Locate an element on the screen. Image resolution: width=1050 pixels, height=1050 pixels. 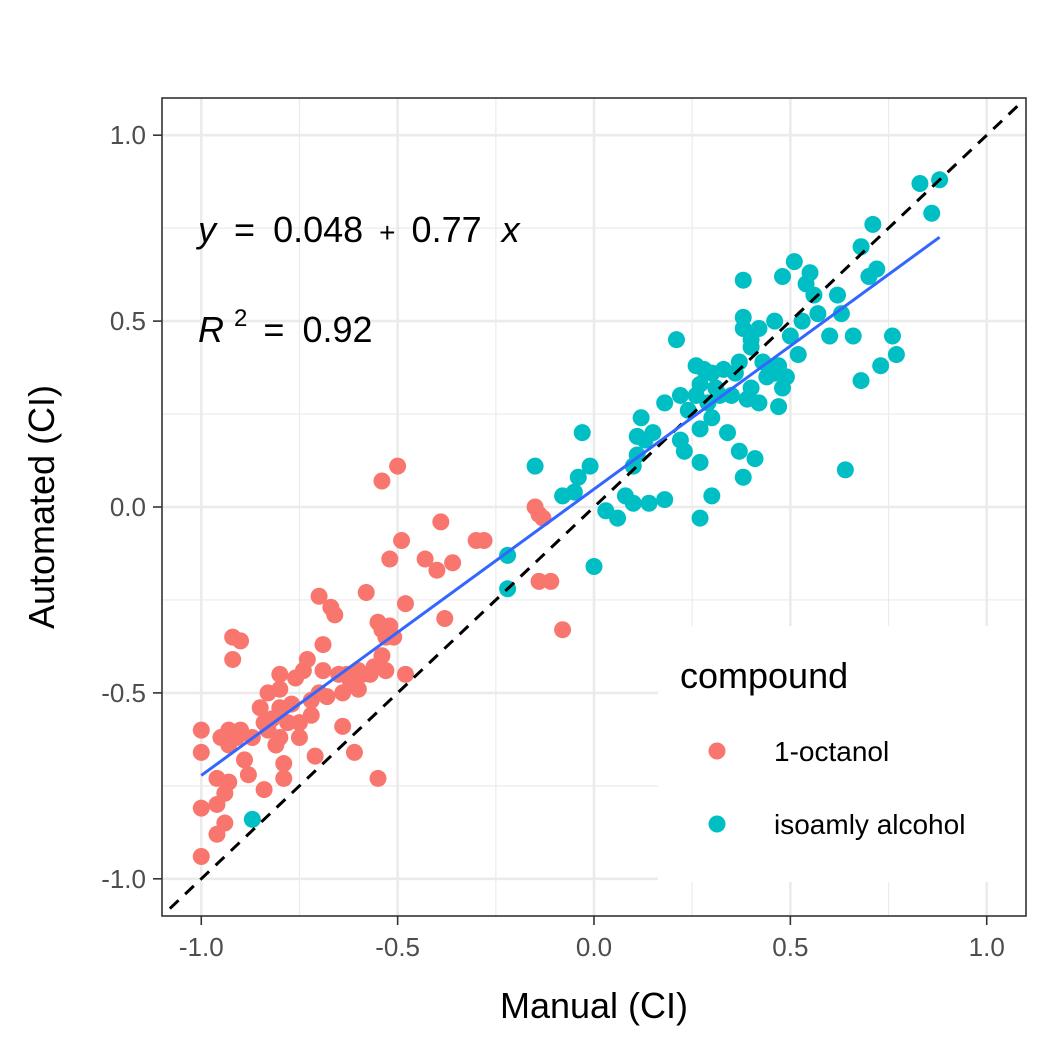
x-tick-label: -1.0 is located at coordinates (201, 947).